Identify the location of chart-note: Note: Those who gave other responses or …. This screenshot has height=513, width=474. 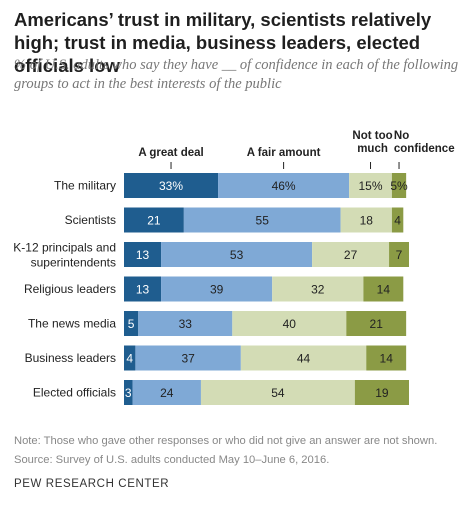
(226, 441).